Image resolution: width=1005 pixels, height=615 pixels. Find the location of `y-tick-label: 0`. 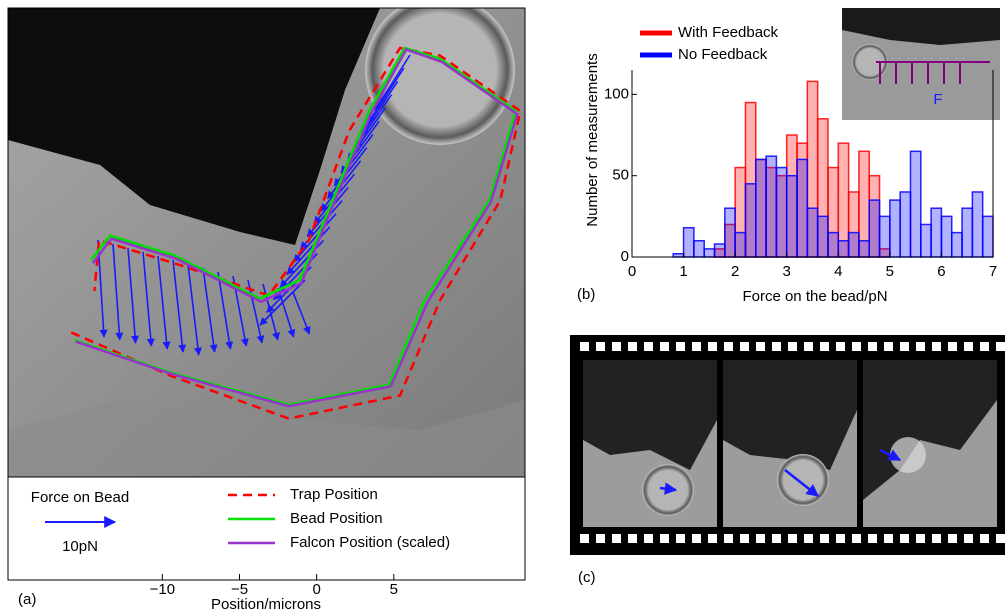

y-tick-label: 0 is located at coordinates (625, 256).